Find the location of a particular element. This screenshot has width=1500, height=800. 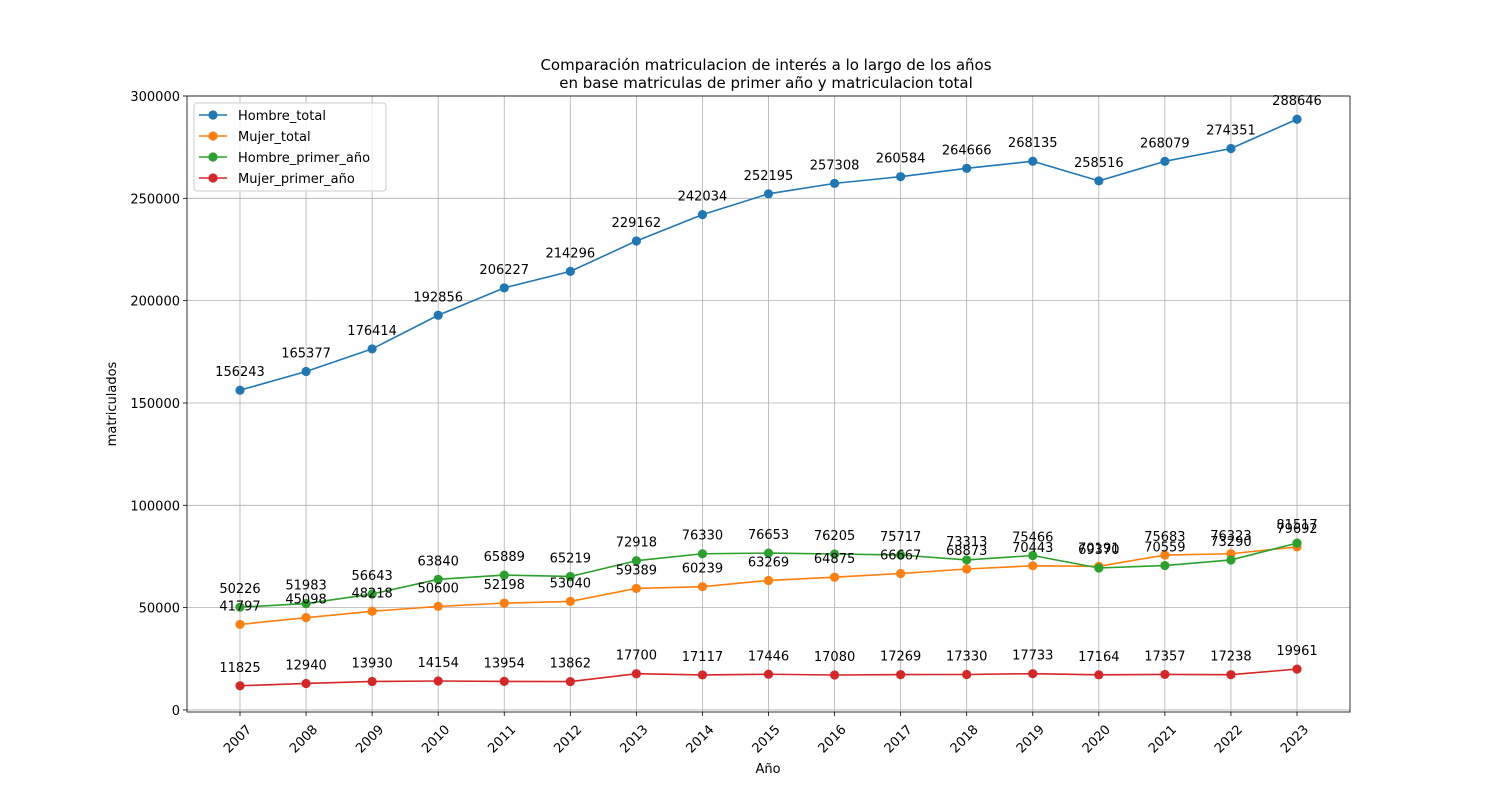

data-label-mujer-primer-a-o: 14154 is located at coordinates (438, 663).